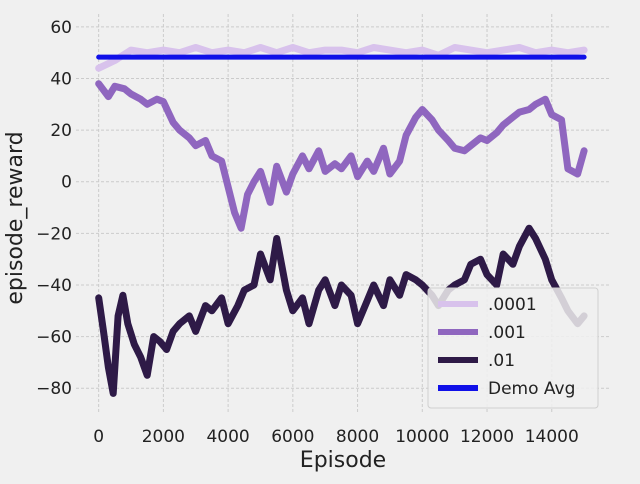 Image resolution: width=640 pixels, height=484 pixels. I want to click on y-tick-label: −60, so click(54, 338).